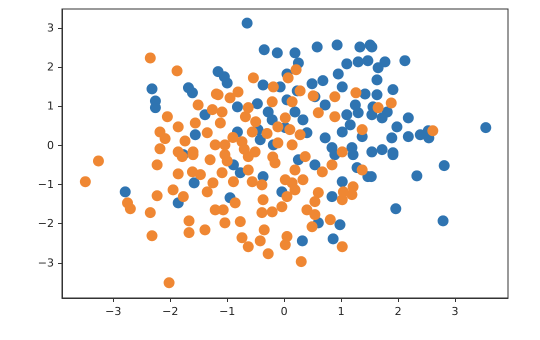 The height and width of the screenshot is (340, 540). What do you see at coordinates (50, 106) in the screenshot?
I see `y-tick-label: 1` at bounding box center [50, 106].